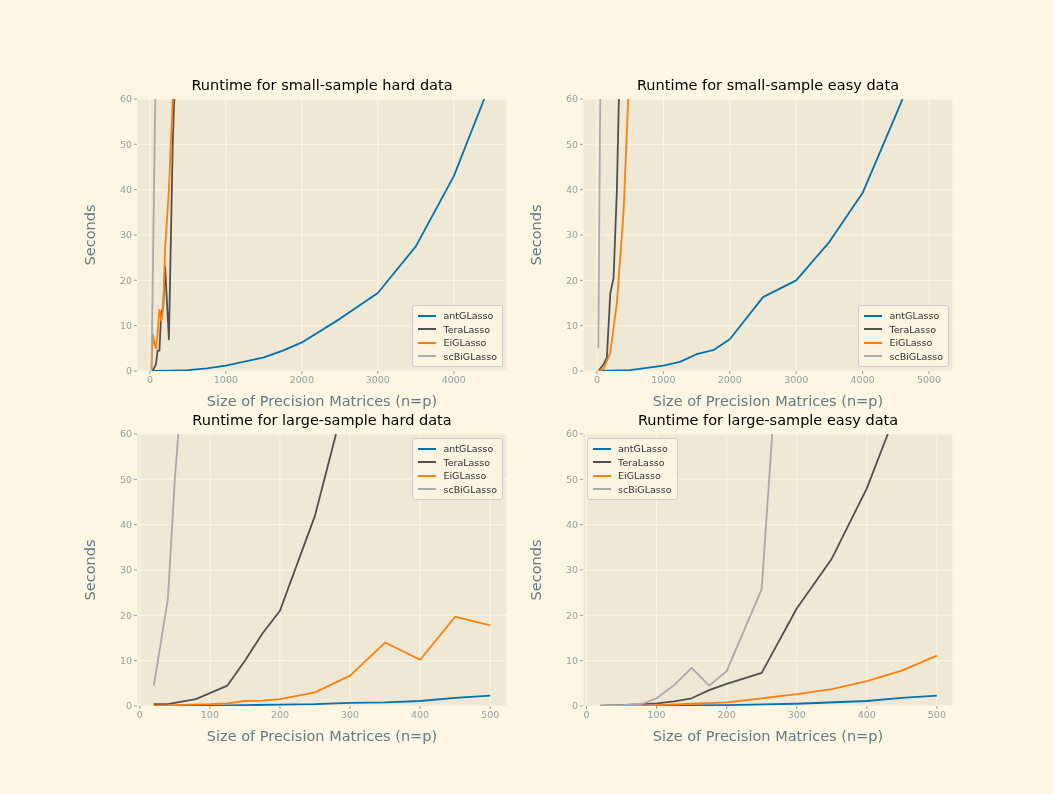 The height and width of the screenshot is (794, 1053). What do you see at coordinates (322, 420) in the screenshot?
I see `chart-title: Runtime for large-sample hard data` at bounding box center [322, 420].